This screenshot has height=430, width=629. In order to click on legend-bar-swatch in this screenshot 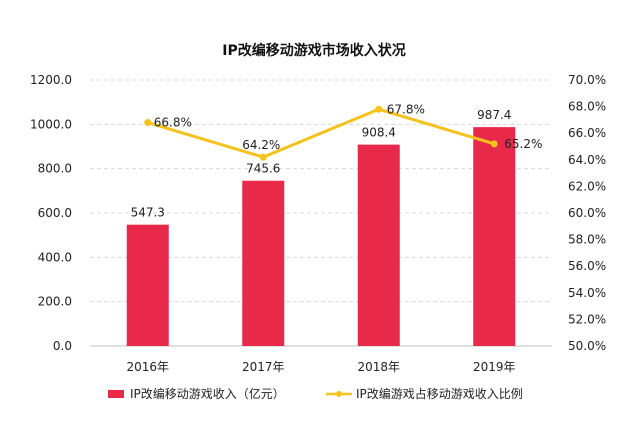, I will do `click(116, 394)`.